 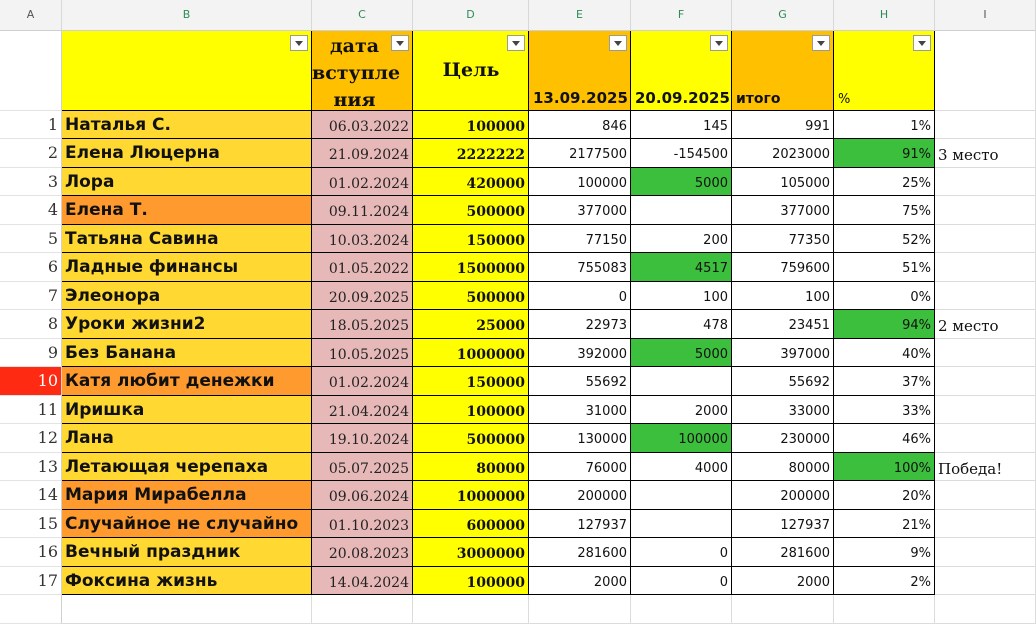 What do you see at coordinates (31, 353) in the screenshot?
I see `row-header: 9` at bounding box center [31, 353].